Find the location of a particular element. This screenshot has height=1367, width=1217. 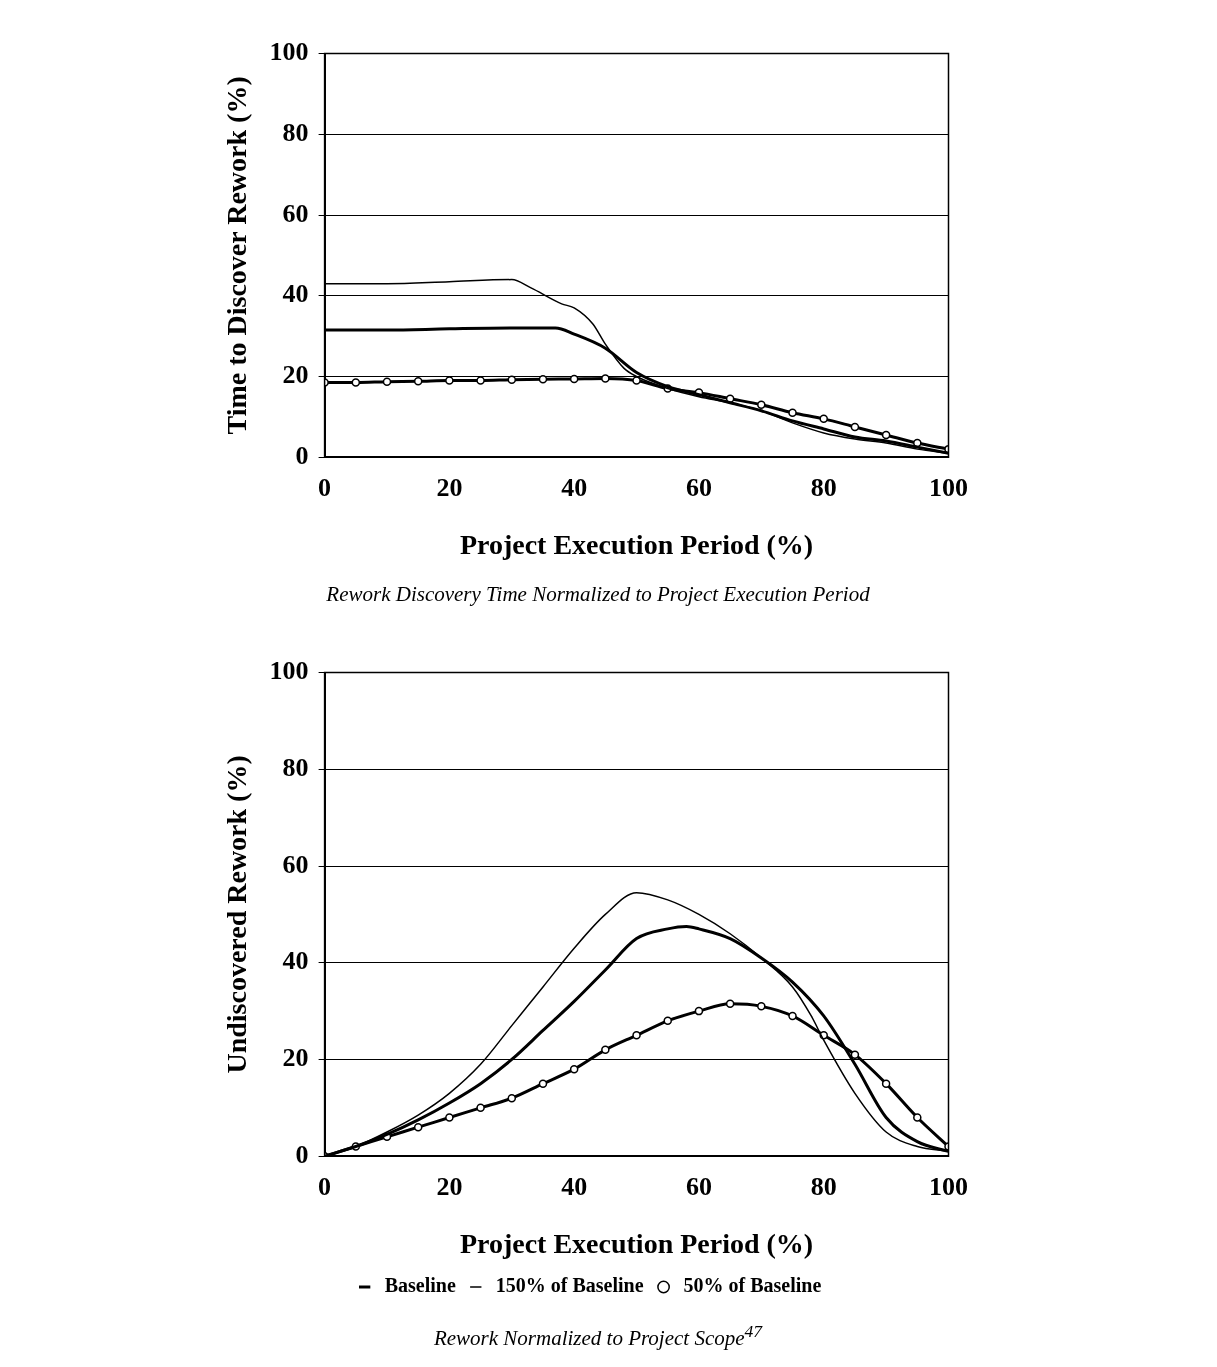

legend-label: 150% of Baseline is located at coordinates (569, 1285).